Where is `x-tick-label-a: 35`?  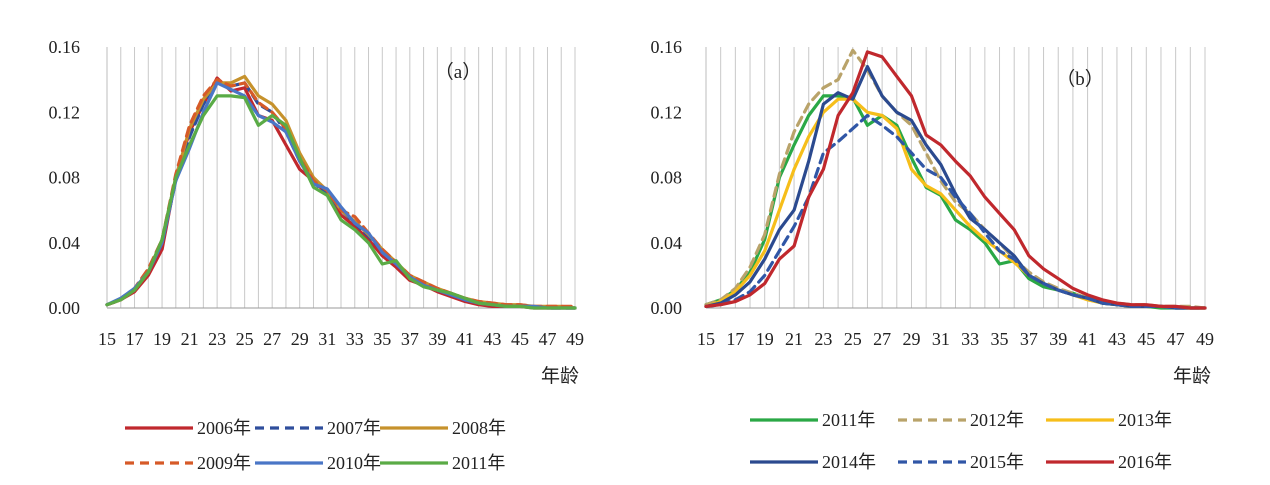
x-tick-label-a: 35 is located at coordinates (382, 339).